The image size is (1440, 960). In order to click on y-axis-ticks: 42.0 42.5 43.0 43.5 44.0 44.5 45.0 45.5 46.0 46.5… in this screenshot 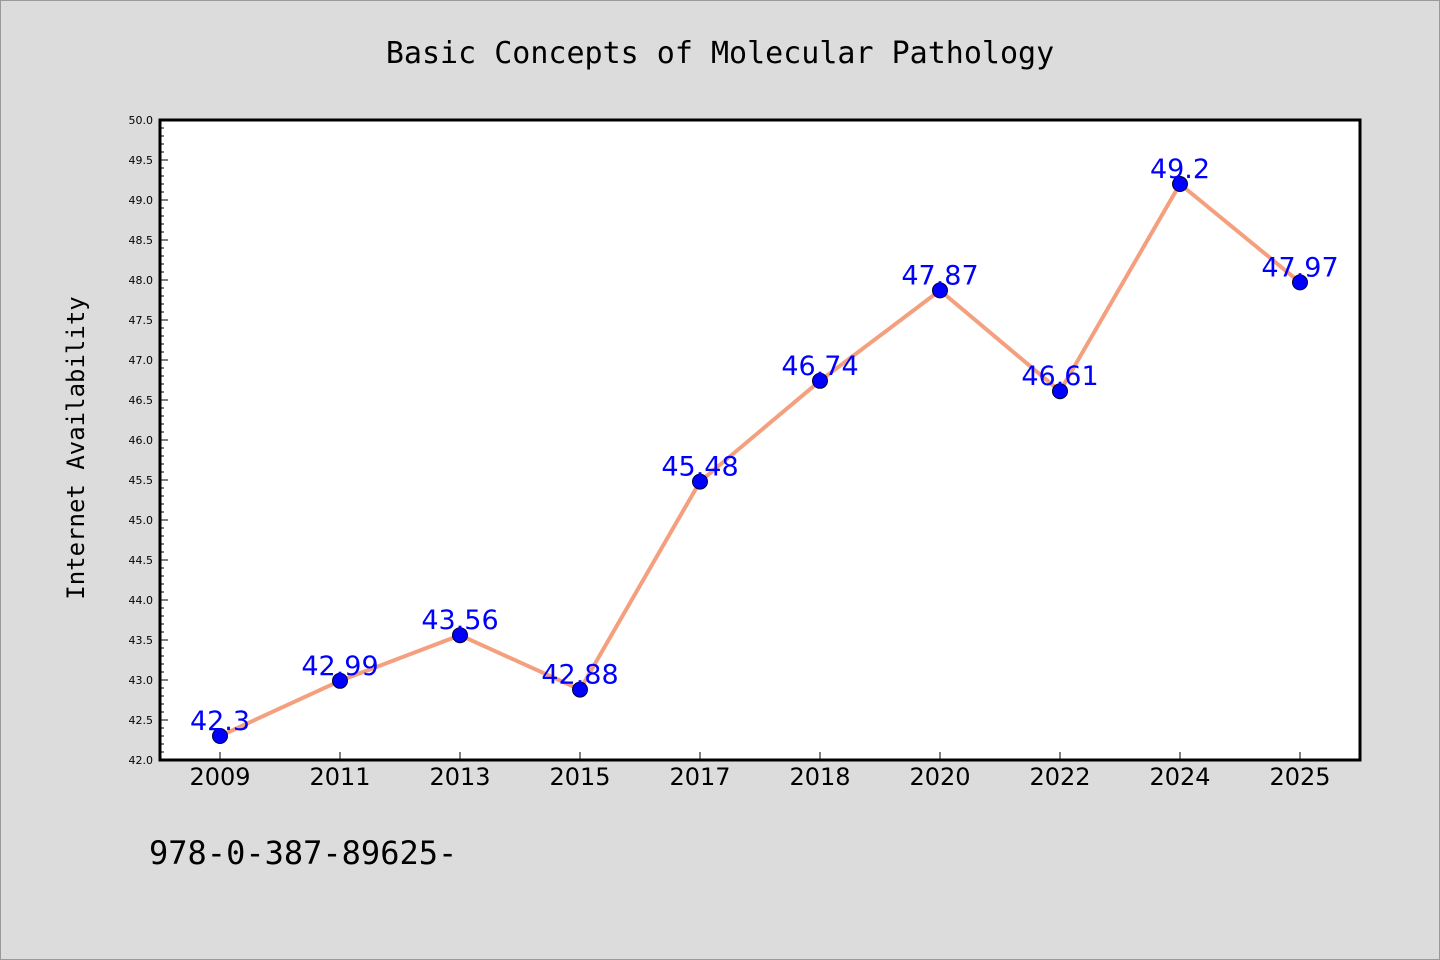, I will do `click(148, 440)`.